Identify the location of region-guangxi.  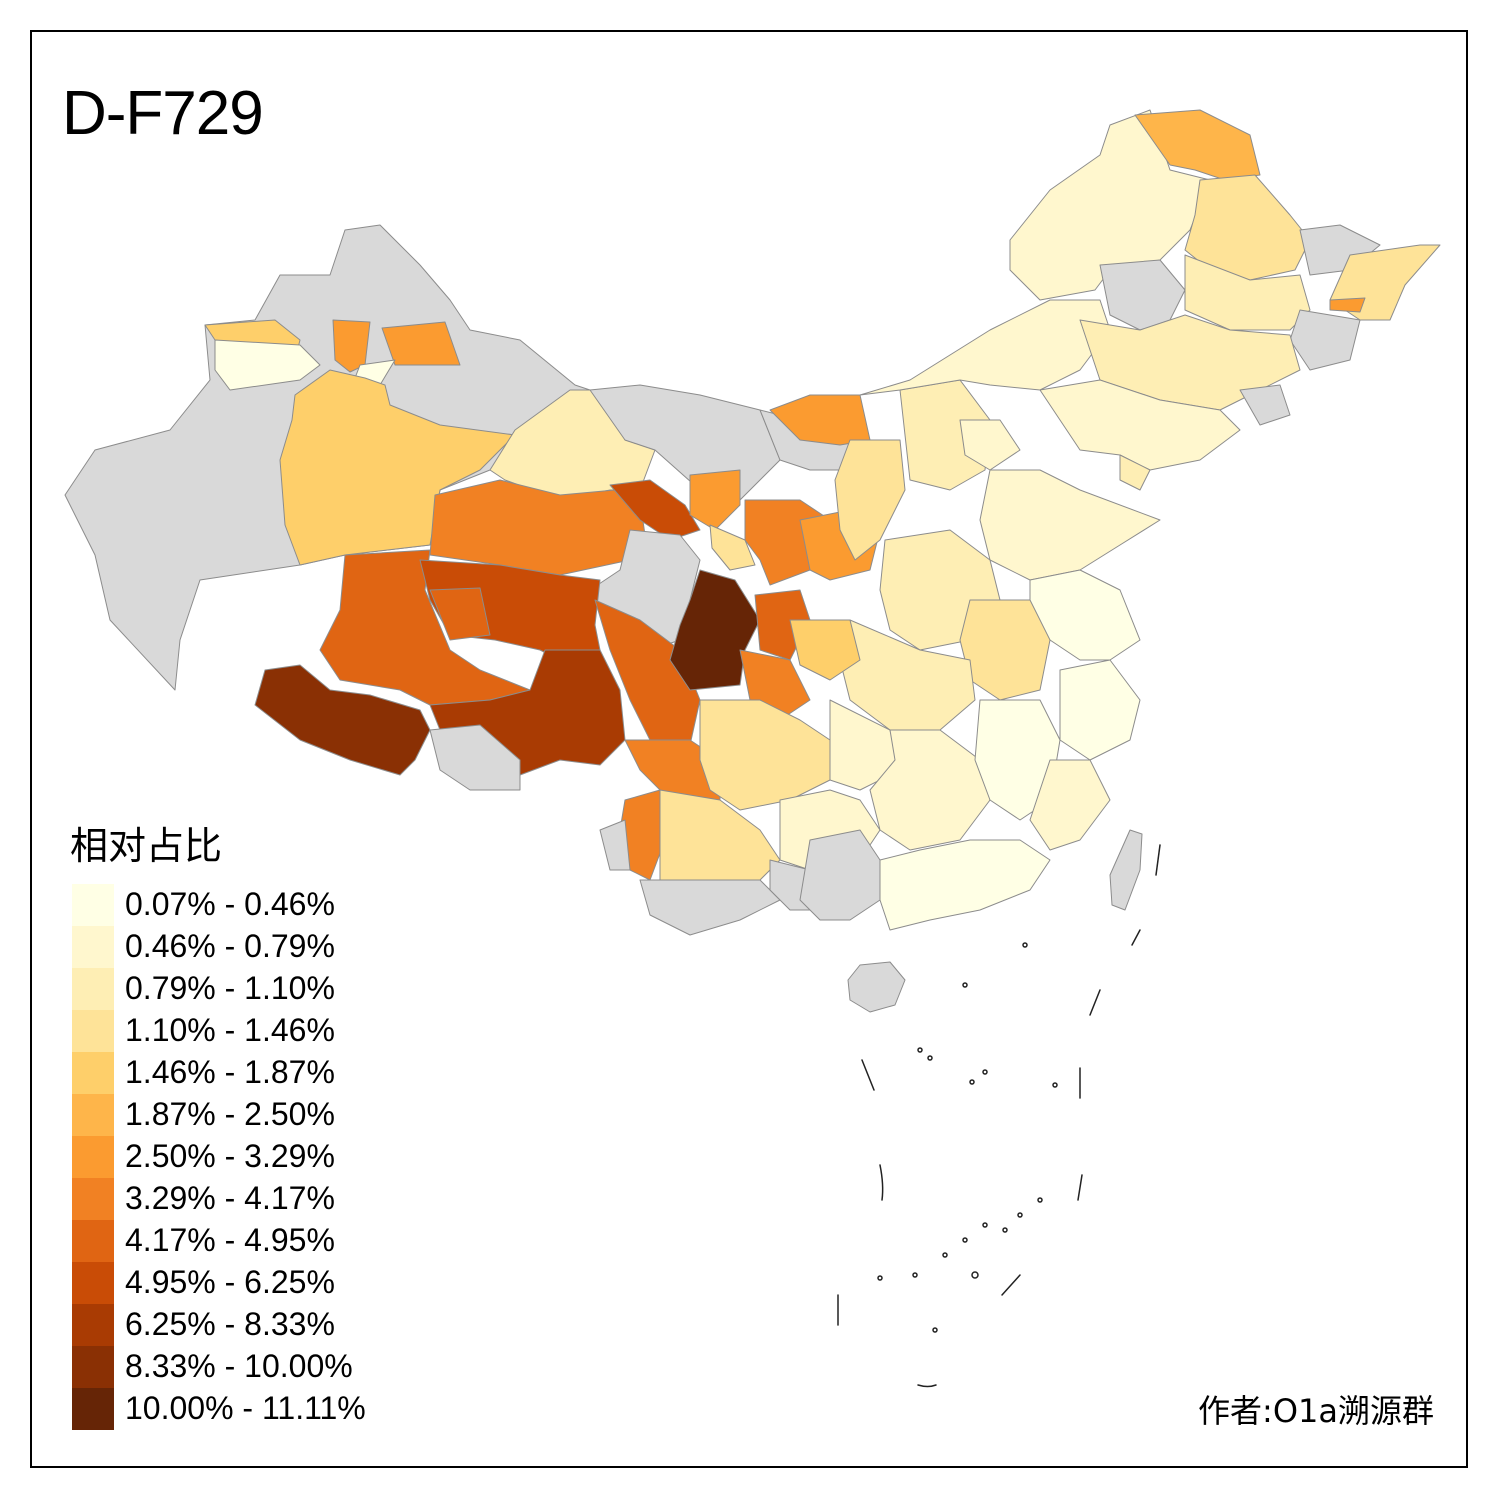
(840, 875).